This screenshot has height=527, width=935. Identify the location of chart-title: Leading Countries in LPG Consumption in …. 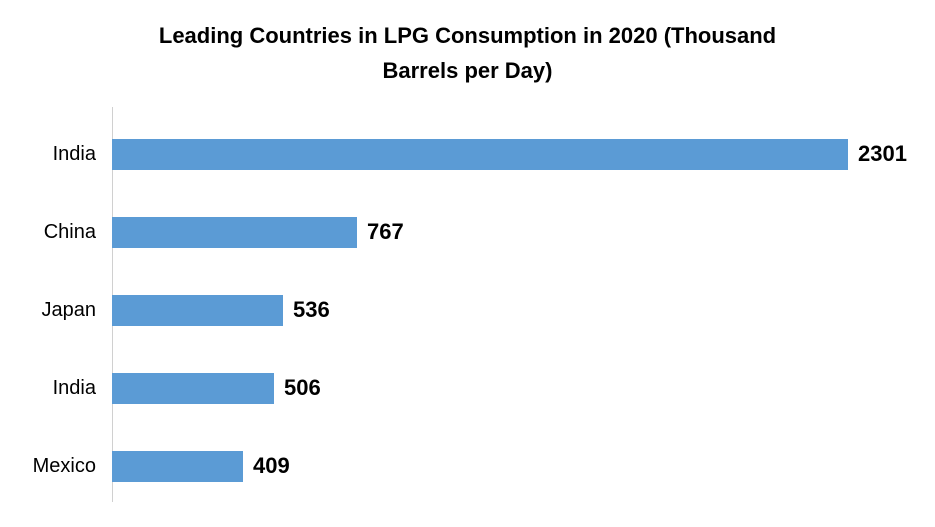
(467, 53).